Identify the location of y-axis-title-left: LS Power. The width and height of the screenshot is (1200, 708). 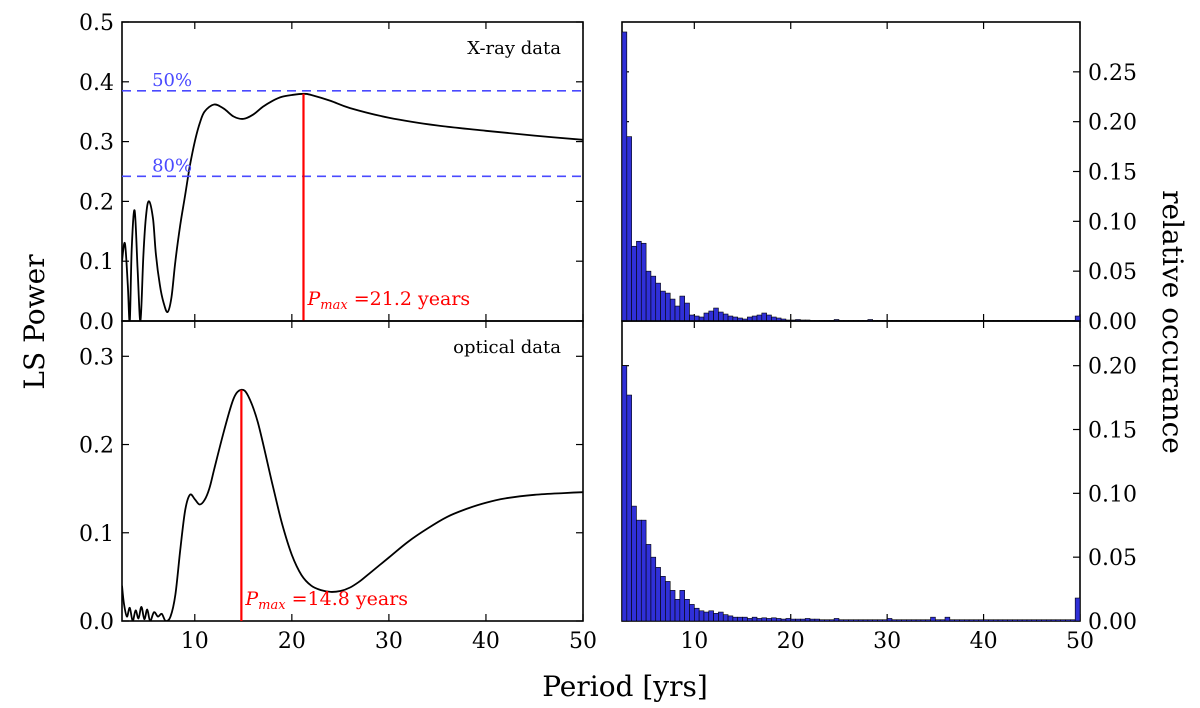
(34, 322).